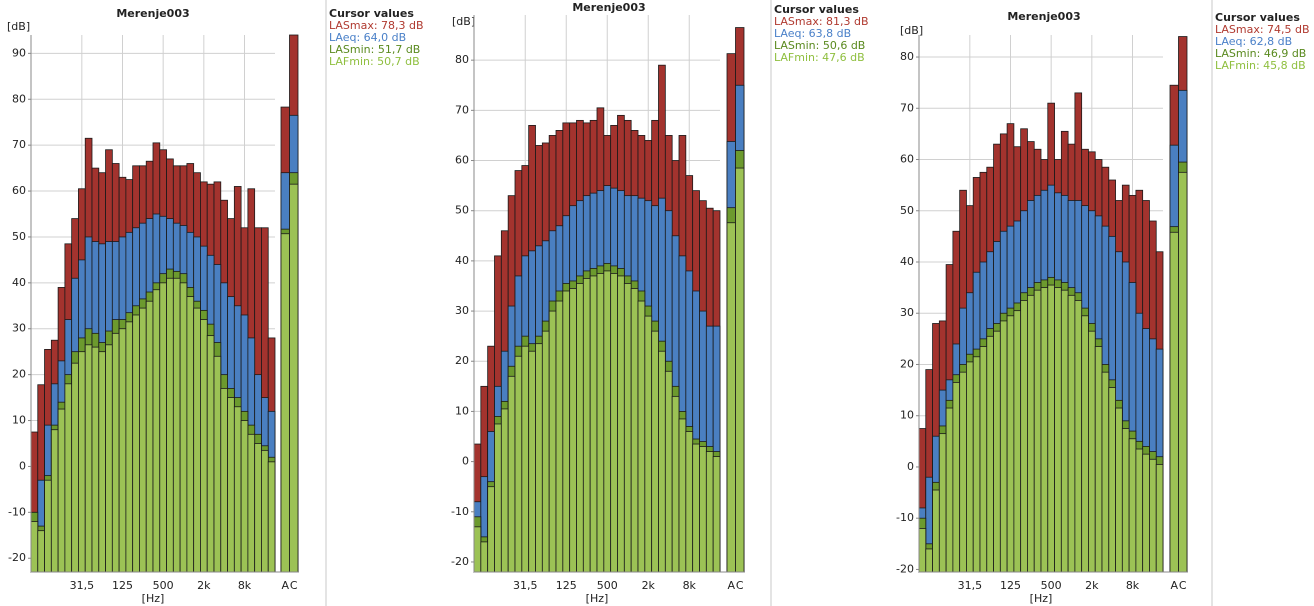 This screenshot has width=1314, height=606. Describe the element at coordinates (812, 33) in the screenshot. I see `legend-entry: LAeq: 63,8 dB` at that location.